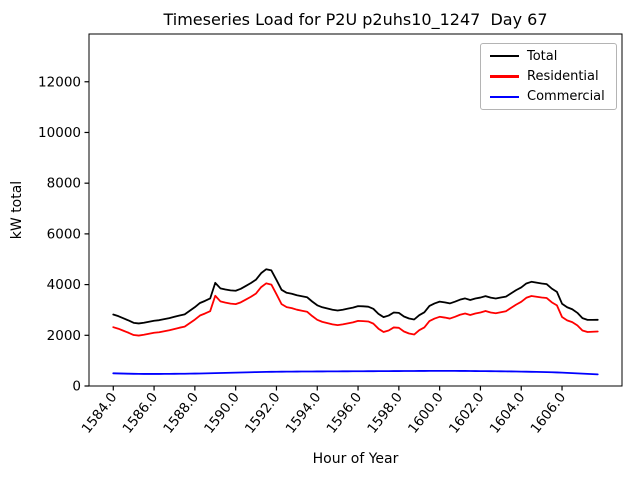 Image resolution: width=640 pixels, height=480 pixels. Describe the element at coordinates (426, 413) in the screenshot. I see `x-tick-label: 1600.0` at that location.